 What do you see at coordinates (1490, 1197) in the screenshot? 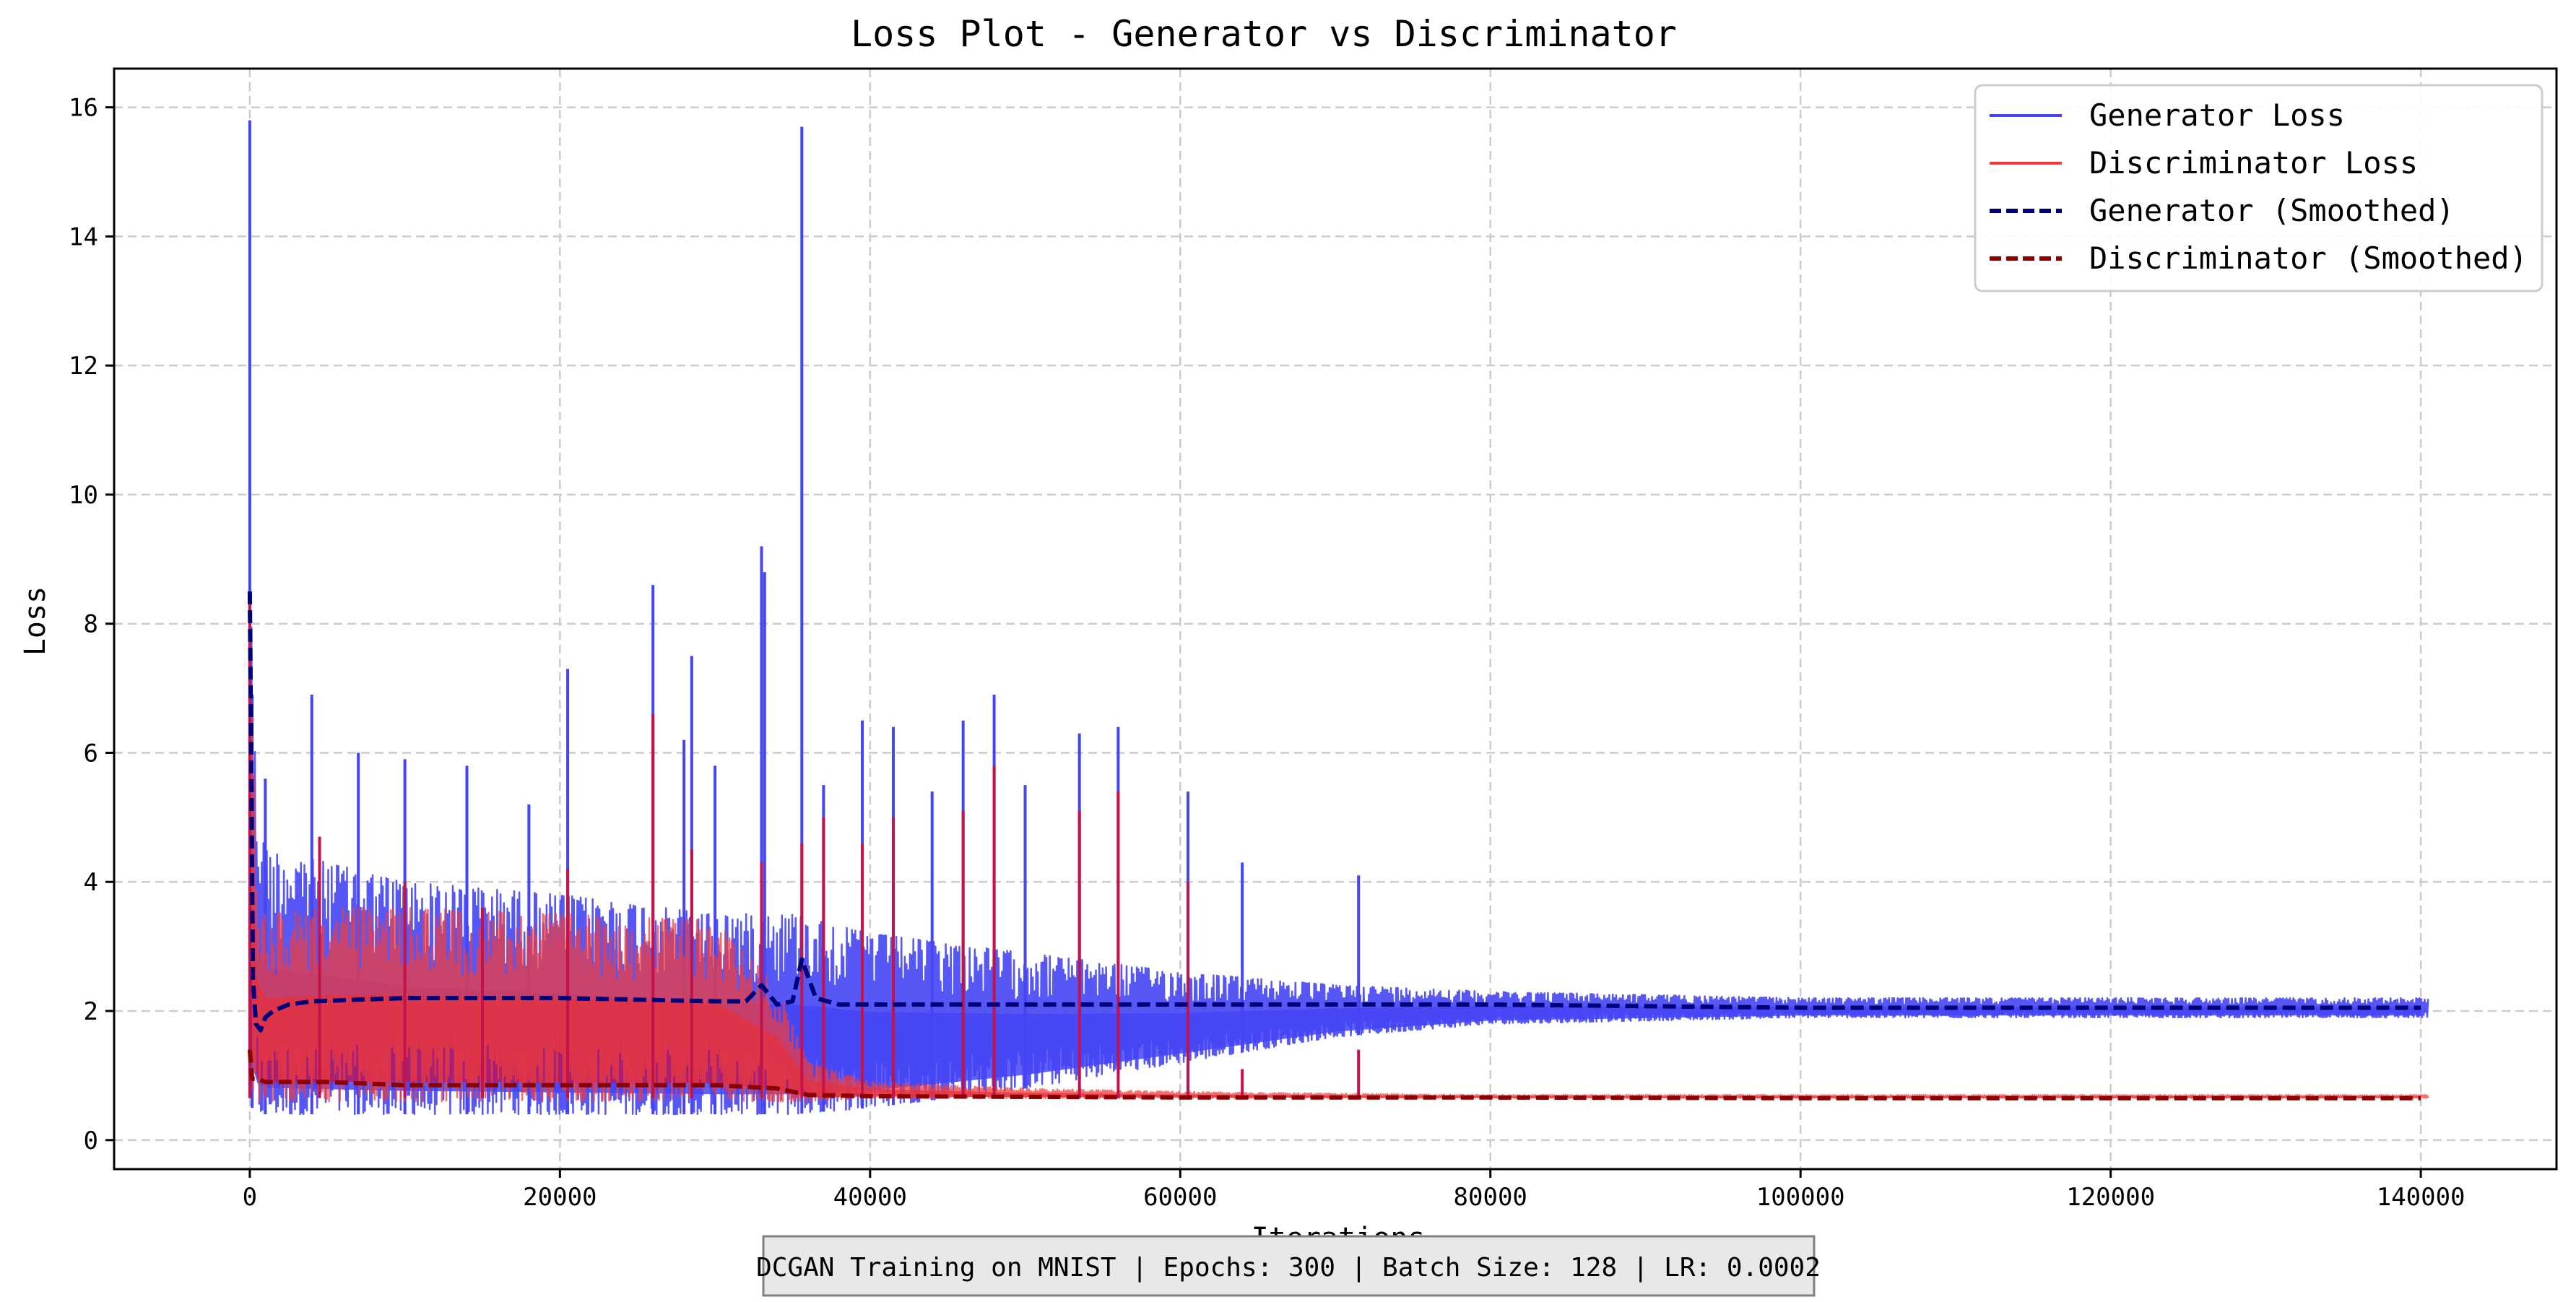
I see `x-tick-label: 80000` at bounding box center [1490, 1197].